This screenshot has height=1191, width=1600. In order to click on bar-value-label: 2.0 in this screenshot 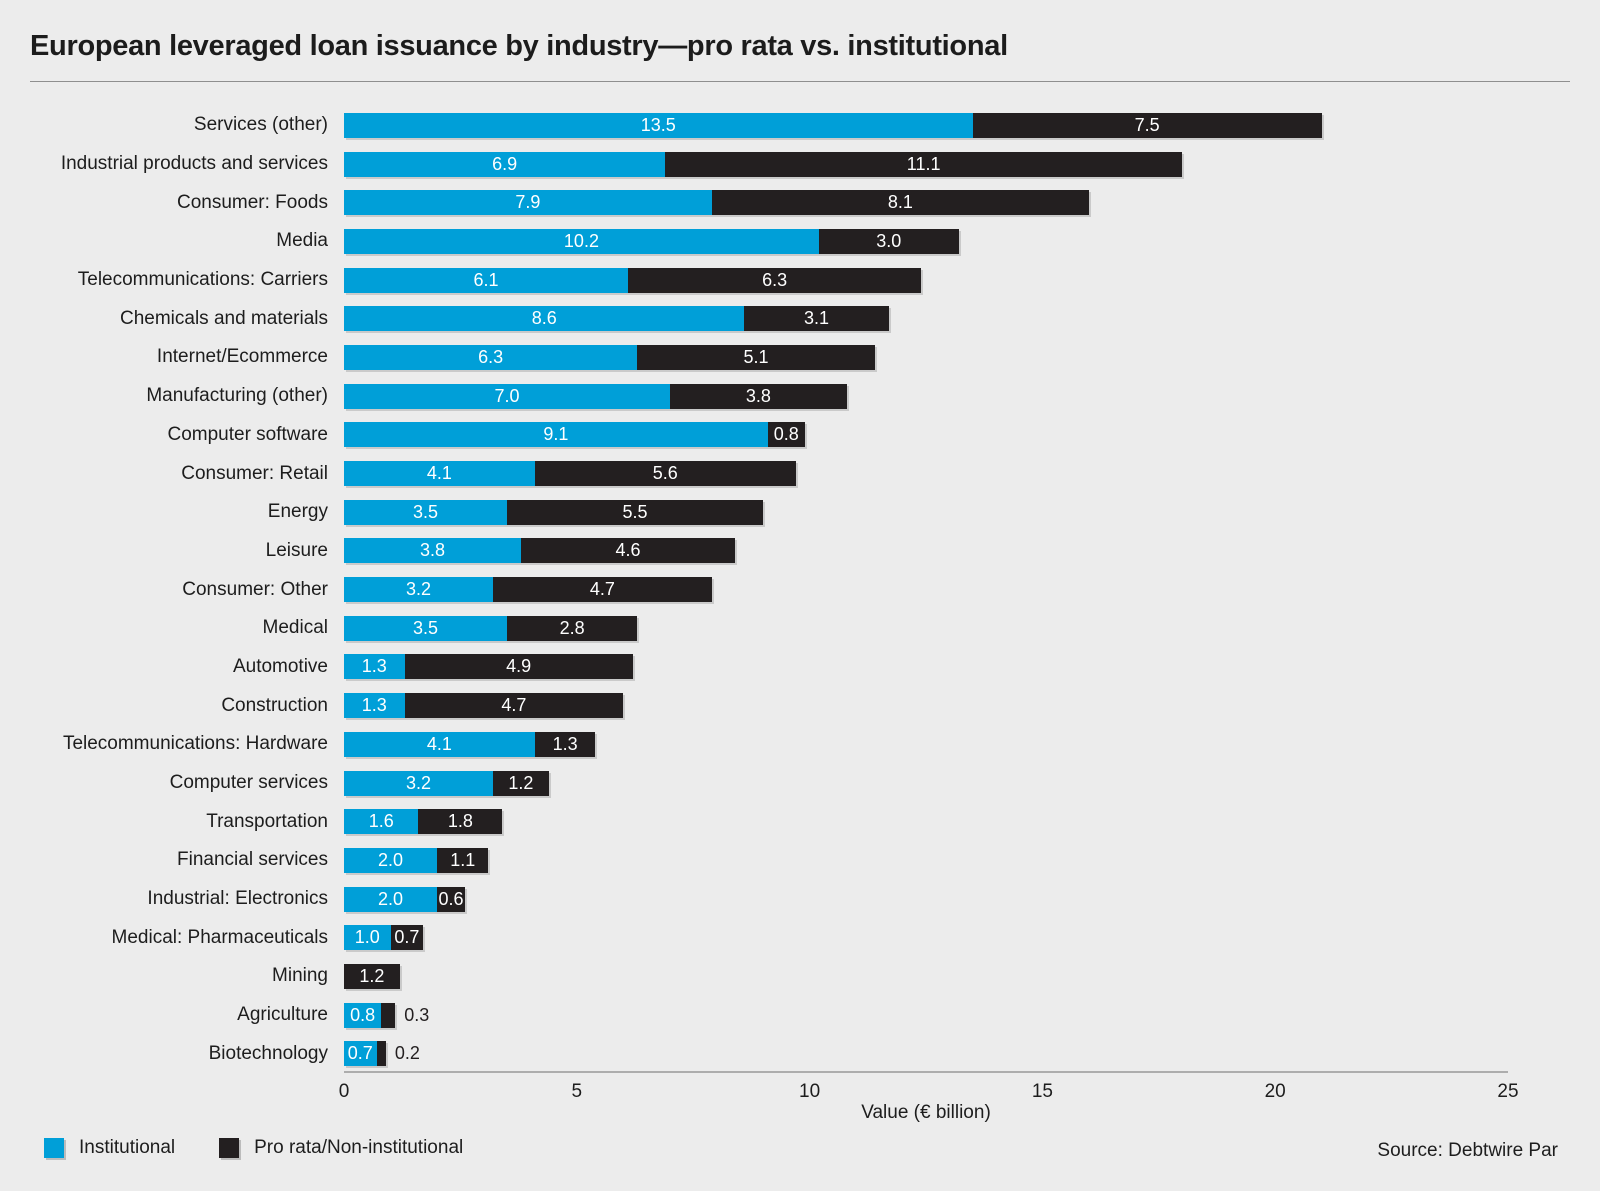, I will do `click(391, 898)`.